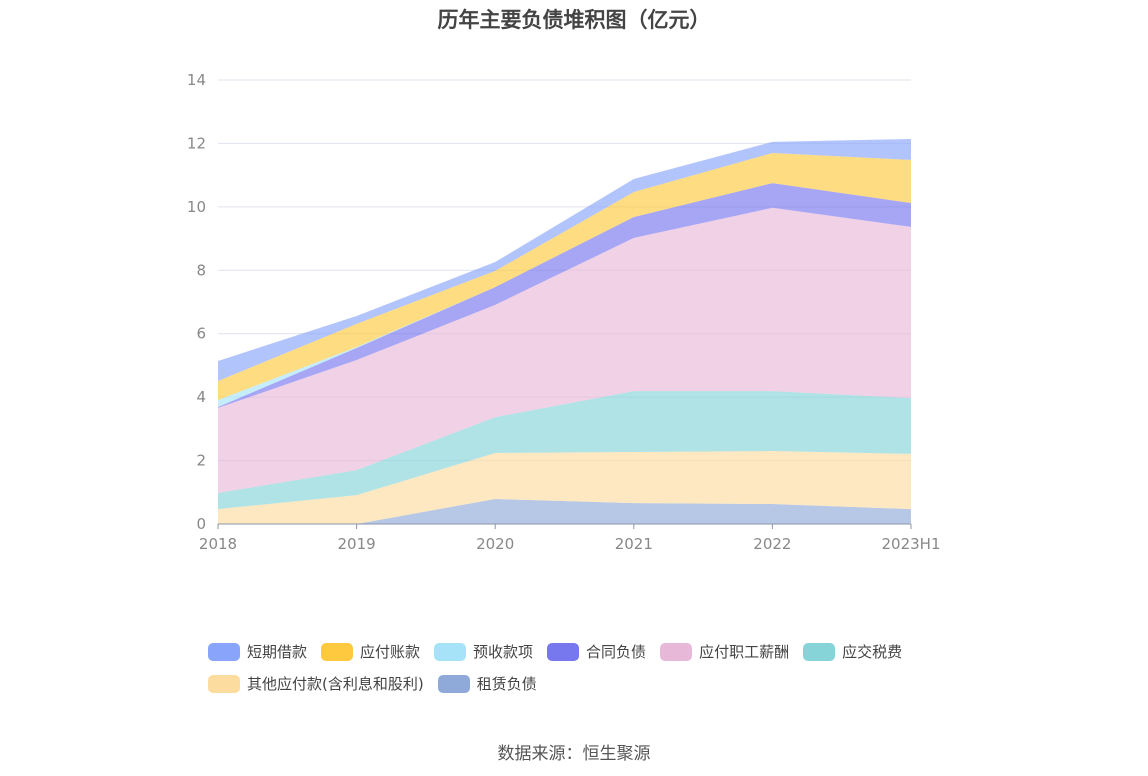  Describe the element at coordinates (201, 334) in the screenshot. I see `y-tick-label: 6` at that location.